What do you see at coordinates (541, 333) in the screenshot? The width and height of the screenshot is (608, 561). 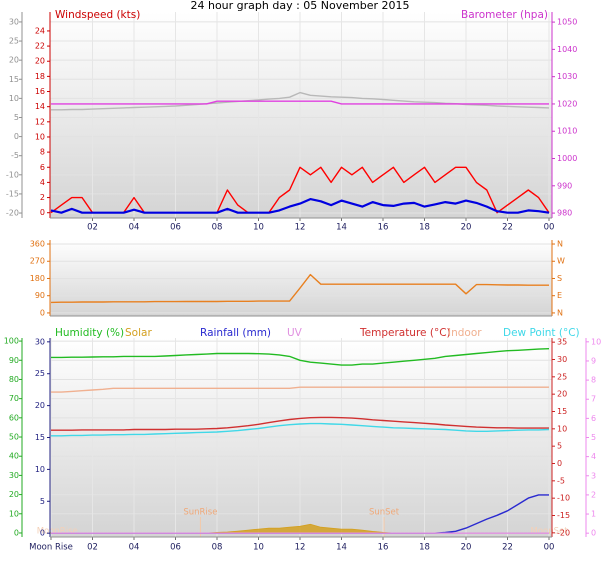 I see `legend-label: Dew Point (°C)` at bounding box center [541, 333].